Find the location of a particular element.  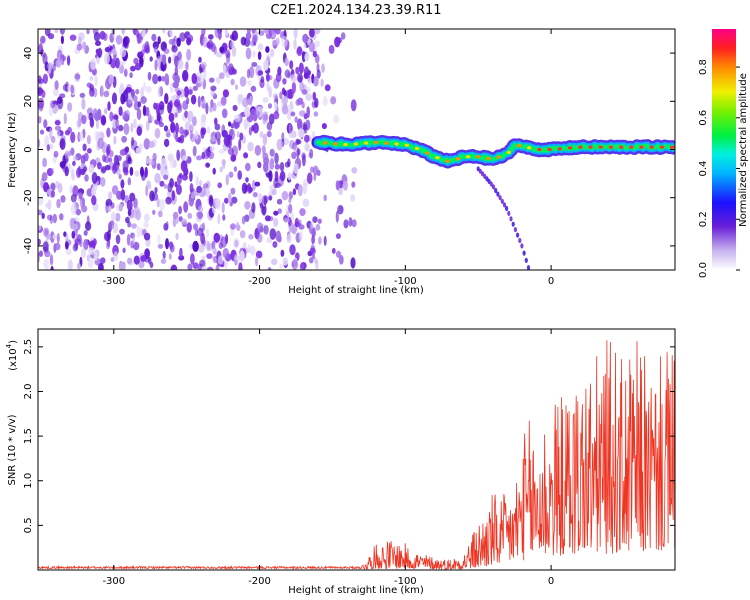

figure-title: C2E1.2024.134.23.39.R11 is located at coordinates (355, 10).